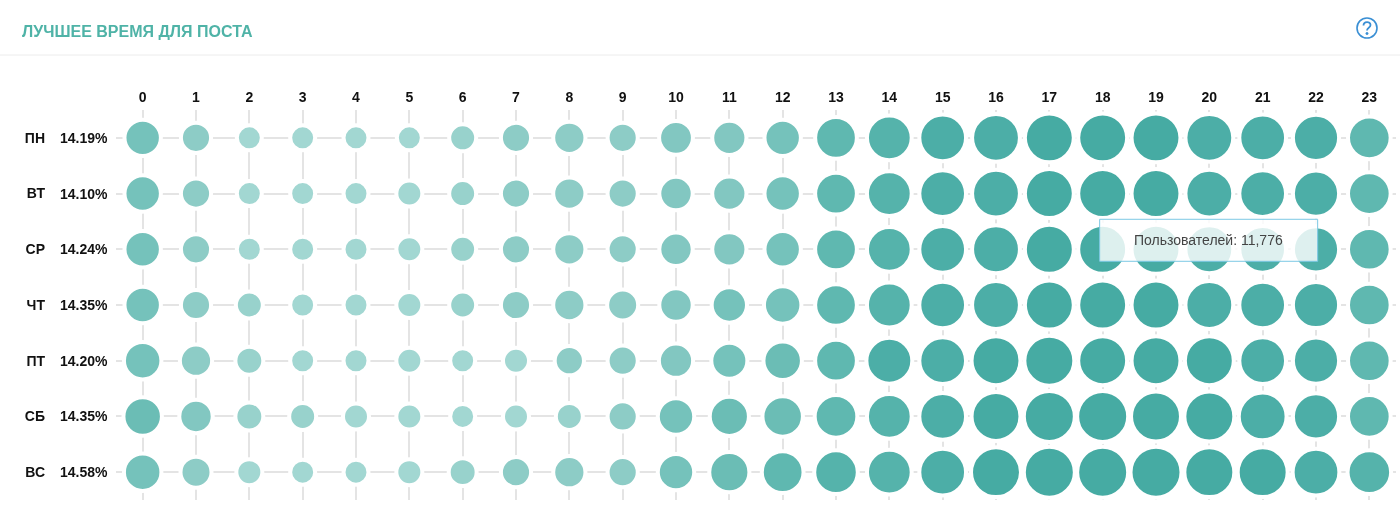  What do you see at coordinates (516, 97) in the screenshot?
I see `x-tick-label: 7` at bounding box center [516, 97].